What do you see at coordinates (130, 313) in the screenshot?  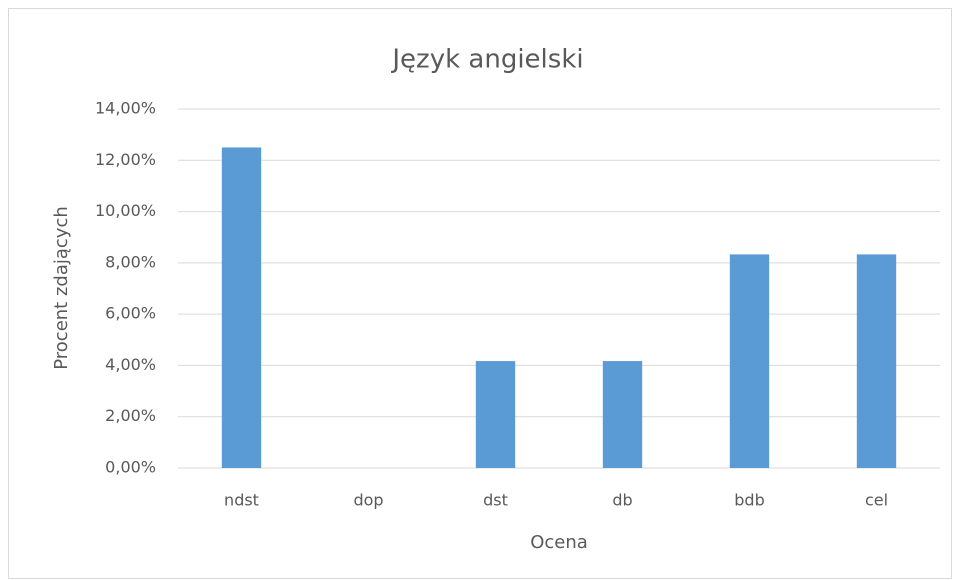 I see `y-tick-label: 6,00%` at bounding box center [130, 313].